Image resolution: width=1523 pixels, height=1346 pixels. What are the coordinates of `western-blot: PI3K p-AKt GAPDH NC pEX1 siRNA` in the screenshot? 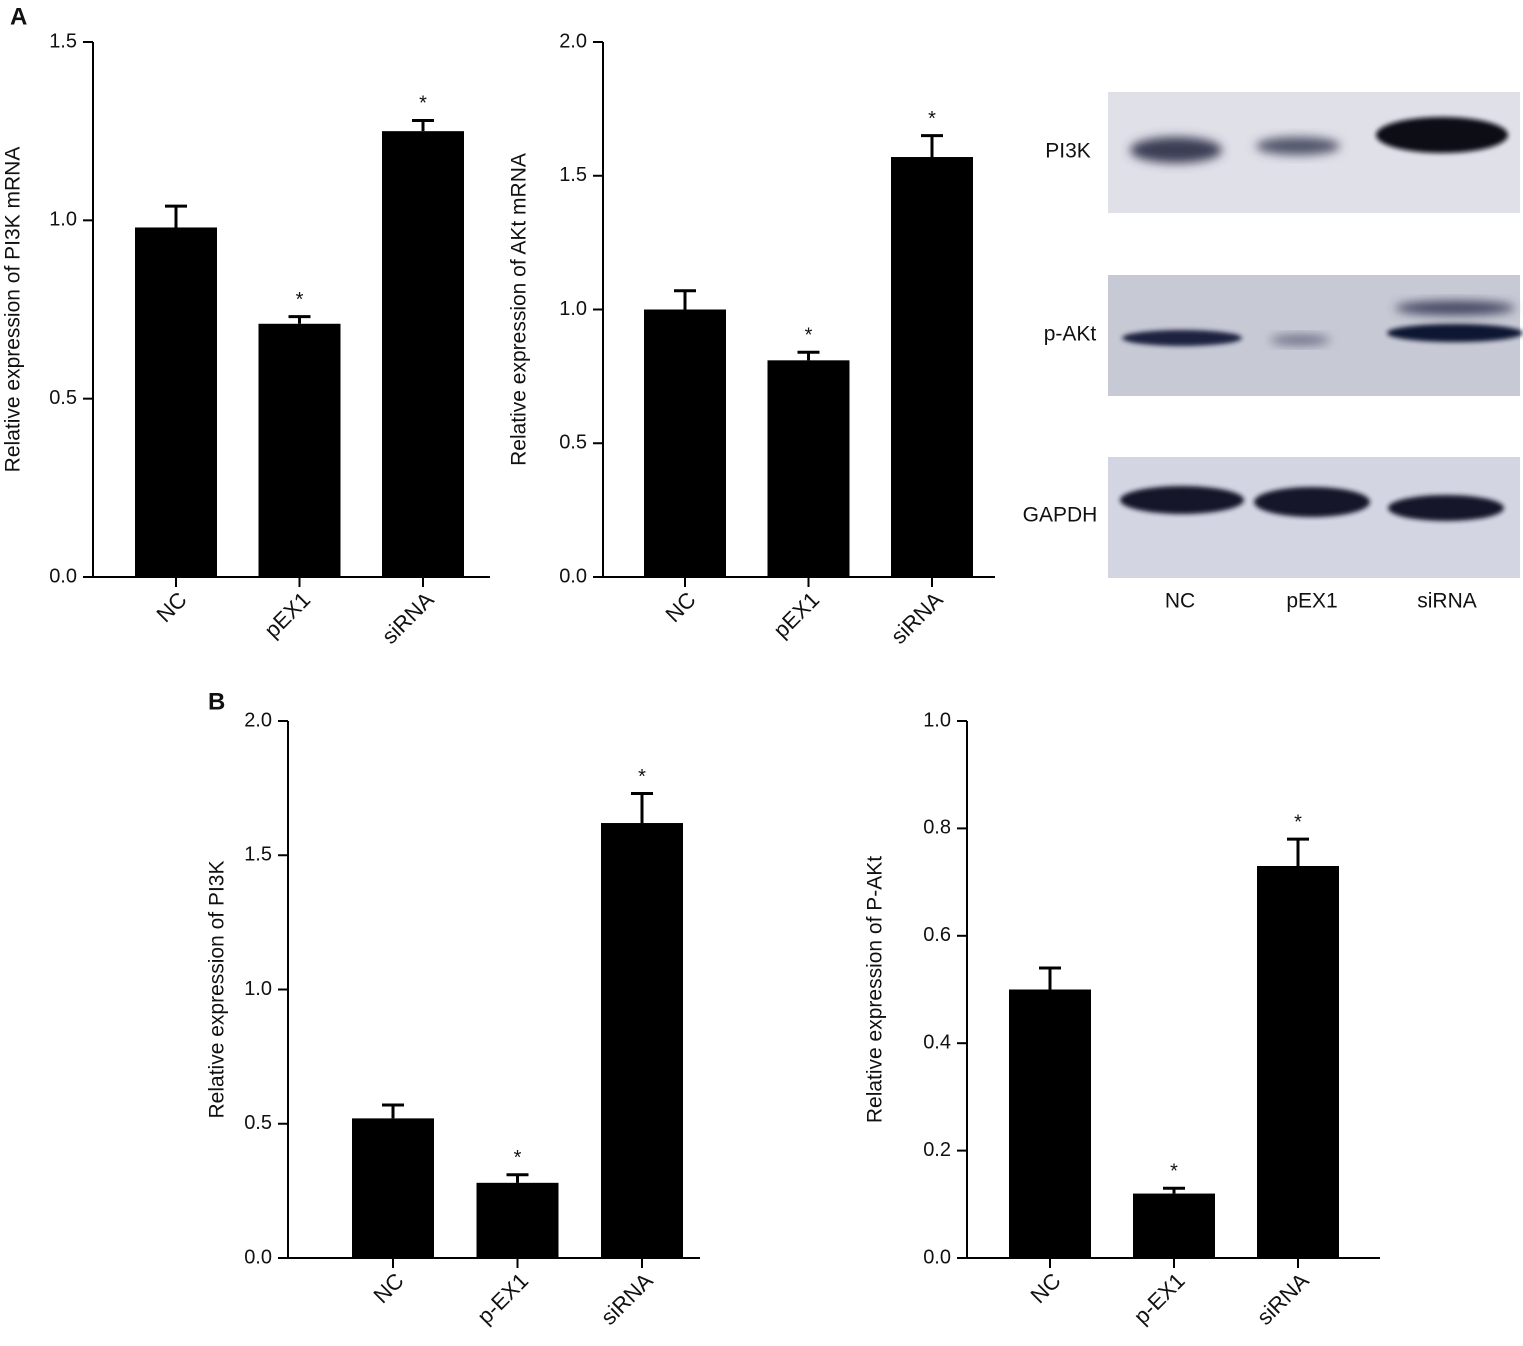 It's located at (1273, 352).